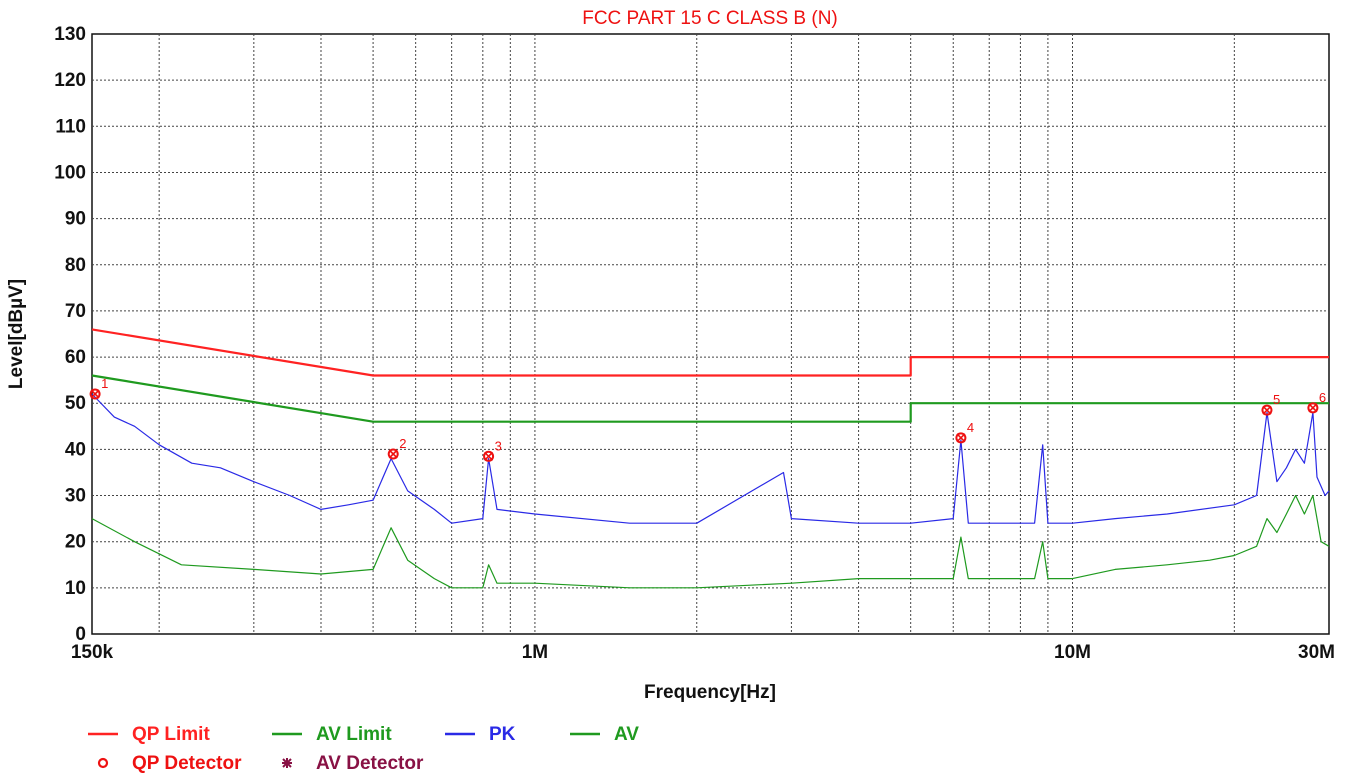 The image size is (1365, 782). I want to click on legend-label: AV Detector, so click(370, 763).